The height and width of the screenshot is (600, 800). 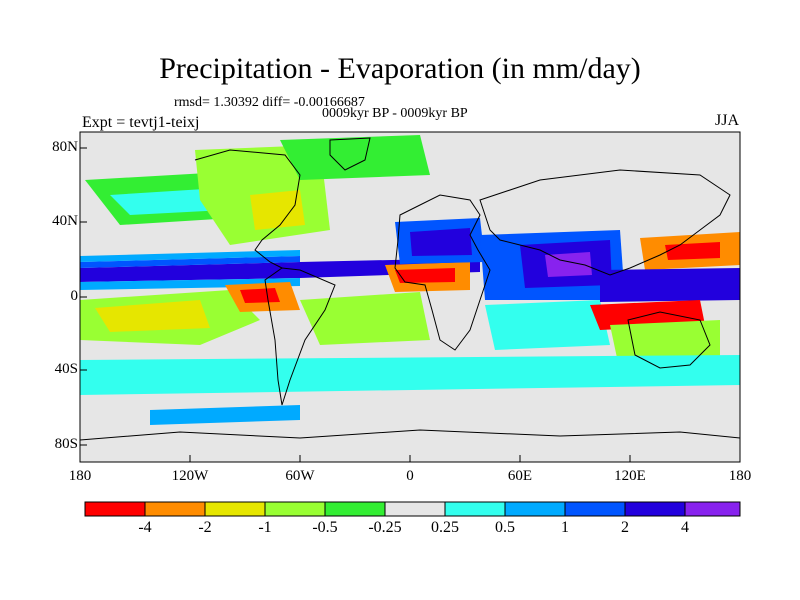 I want to click on lat-tick-marks, so click(x=83, y=296).